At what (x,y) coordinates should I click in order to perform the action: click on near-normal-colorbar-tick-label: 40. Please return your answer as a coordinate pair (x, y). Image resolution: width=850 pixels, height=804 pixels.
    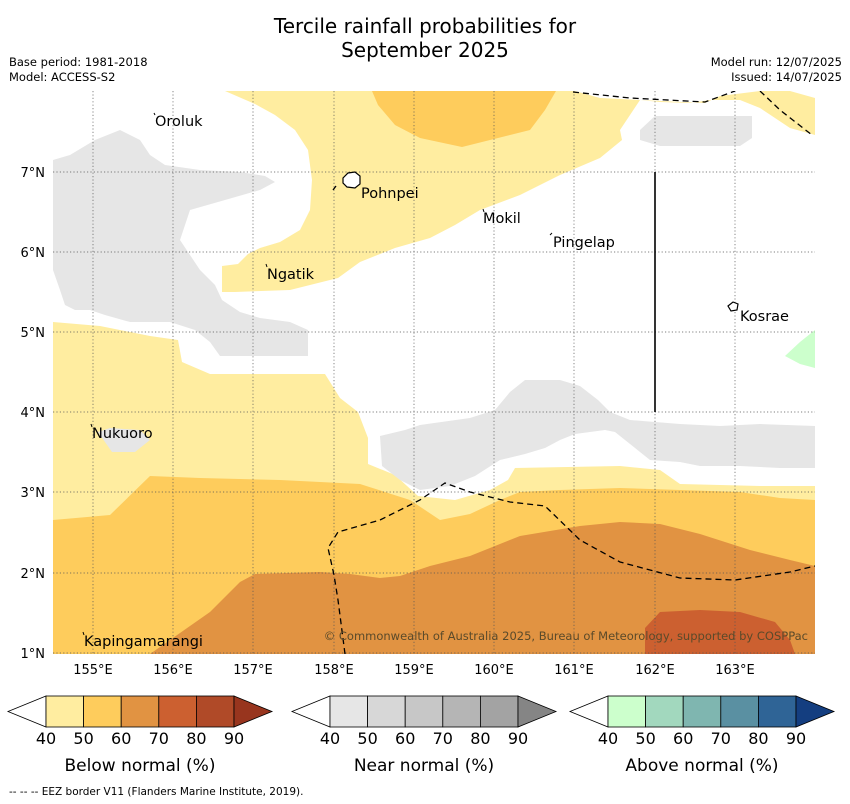
    Looking at the image, I should click on (330, 738).